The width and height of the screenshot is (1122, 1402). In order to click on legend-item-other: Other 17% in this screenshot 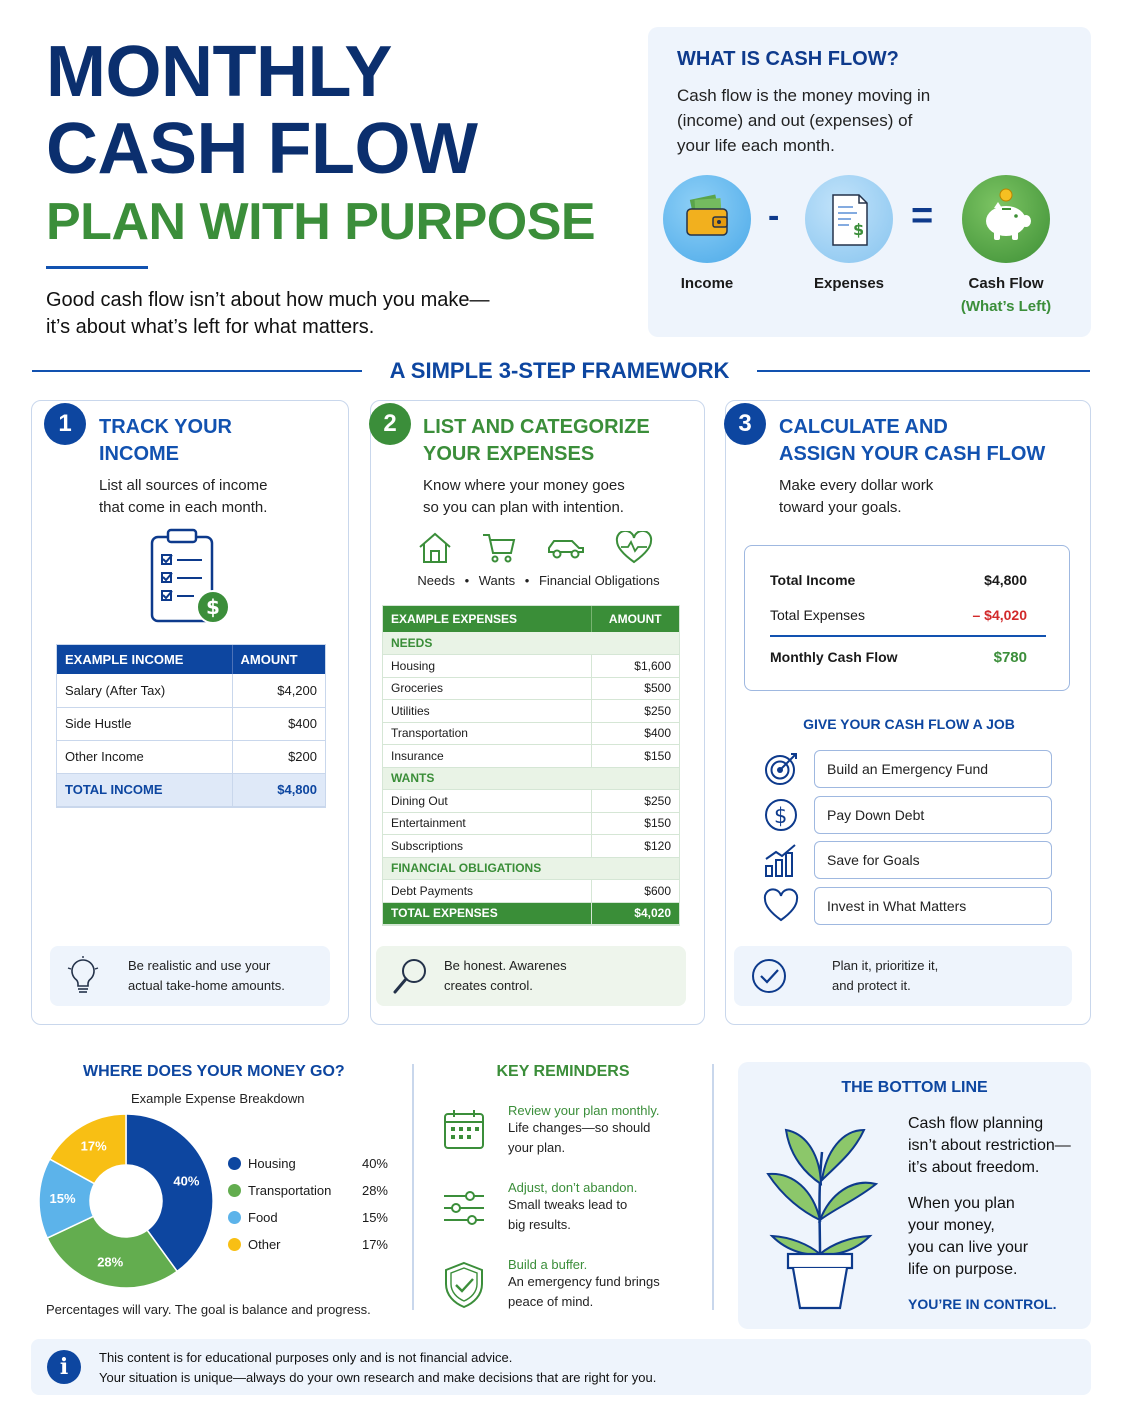, I will do `click(308, 1244)`.